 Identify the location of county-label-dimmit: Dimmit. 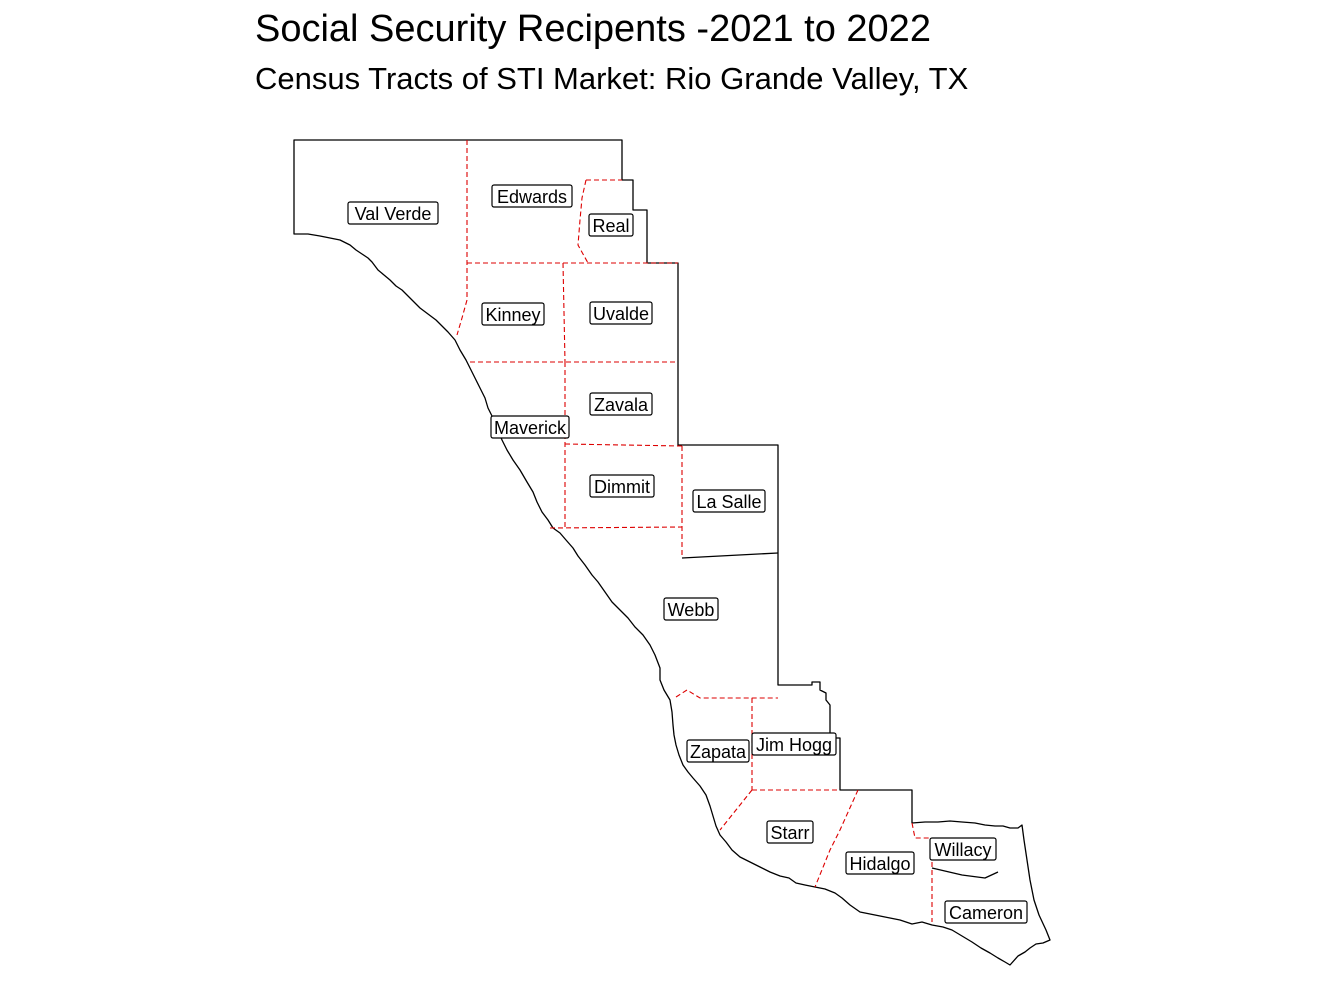
(622, 486).